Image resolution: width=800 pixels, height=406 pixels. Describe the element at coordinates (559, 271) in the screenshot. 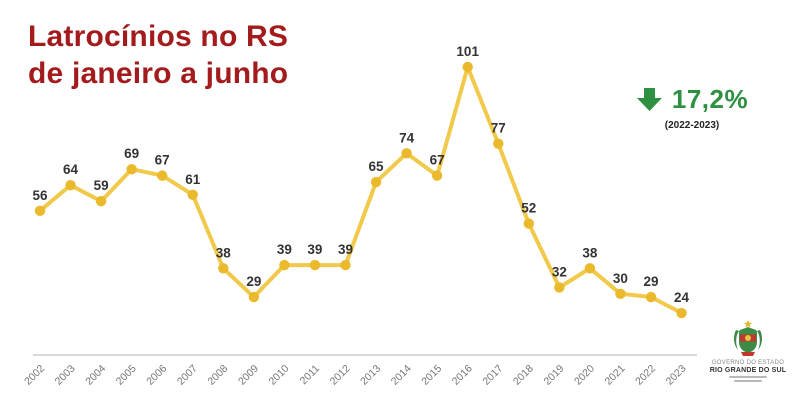

I see `data-point-label: 32` at that location.